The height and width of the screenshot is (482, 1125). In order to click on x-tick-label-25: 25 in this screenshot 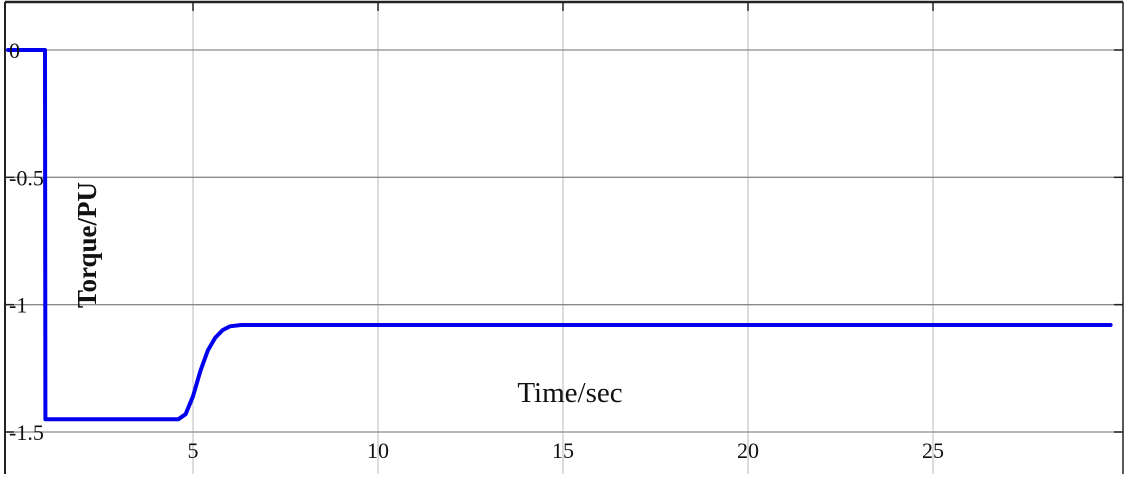, I will do `click(933, 450)`.